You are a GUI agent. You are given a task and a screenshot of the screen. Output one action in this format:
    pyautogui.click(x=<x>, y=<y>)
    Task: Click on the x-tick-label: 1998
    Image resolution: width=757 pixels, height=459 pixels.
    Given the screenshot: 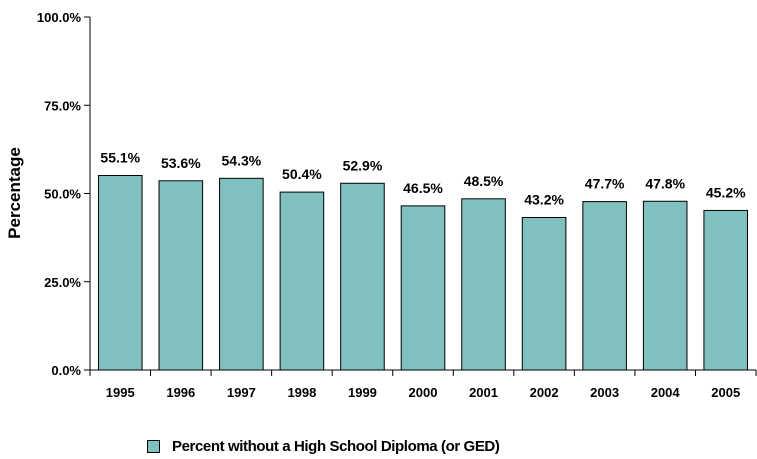 What is the action you would take?
    pyautogui.click(x=301, y=392)
    